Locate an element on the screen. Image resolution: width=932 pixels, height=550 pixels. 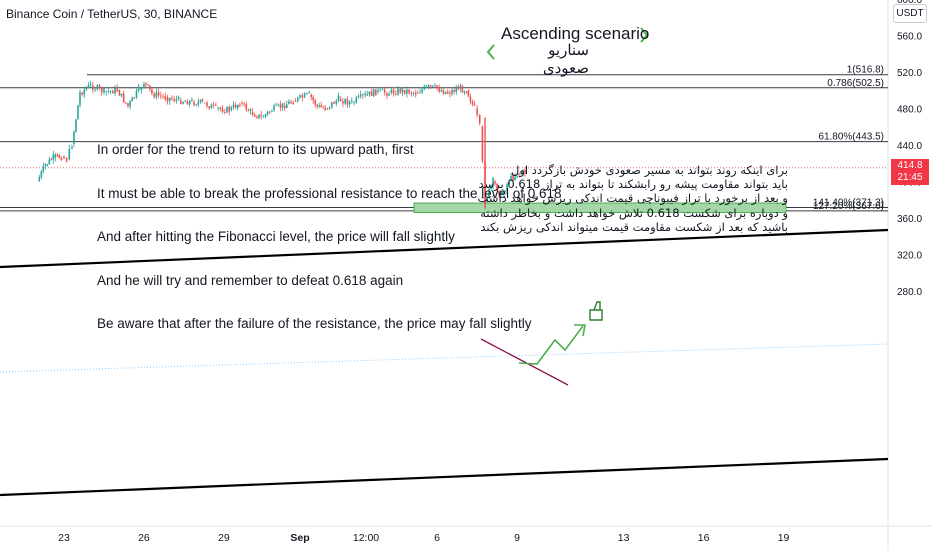
y-tick-label: 320.0 is located at coordinates (909, 255).